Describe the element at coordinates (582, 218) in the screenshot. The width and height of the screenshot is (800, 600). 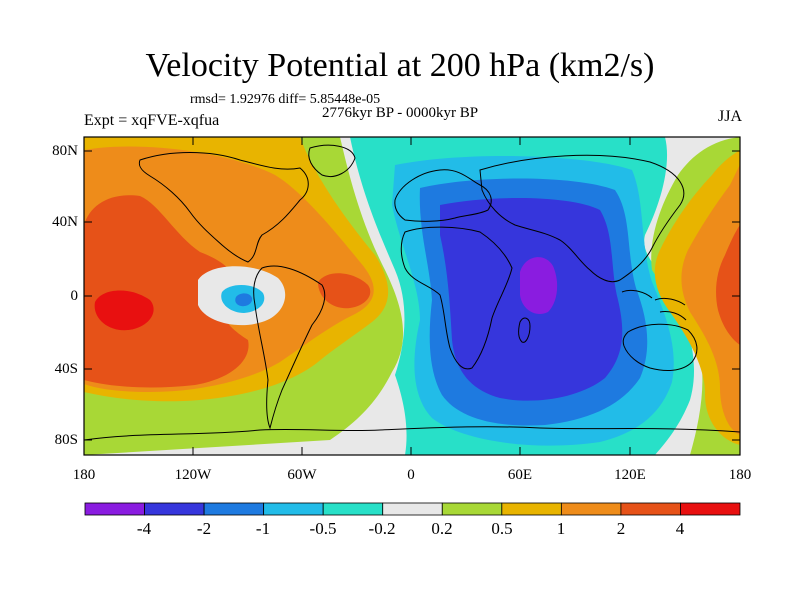
I see `asia-coast` at that location.